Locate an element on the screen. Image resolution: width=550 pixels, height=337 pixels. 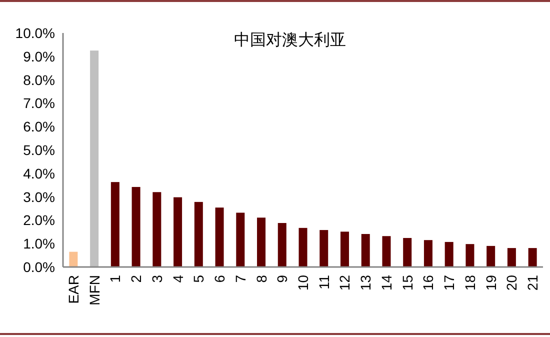
x-tick-label: 9 is located at coordinates (282, 278).